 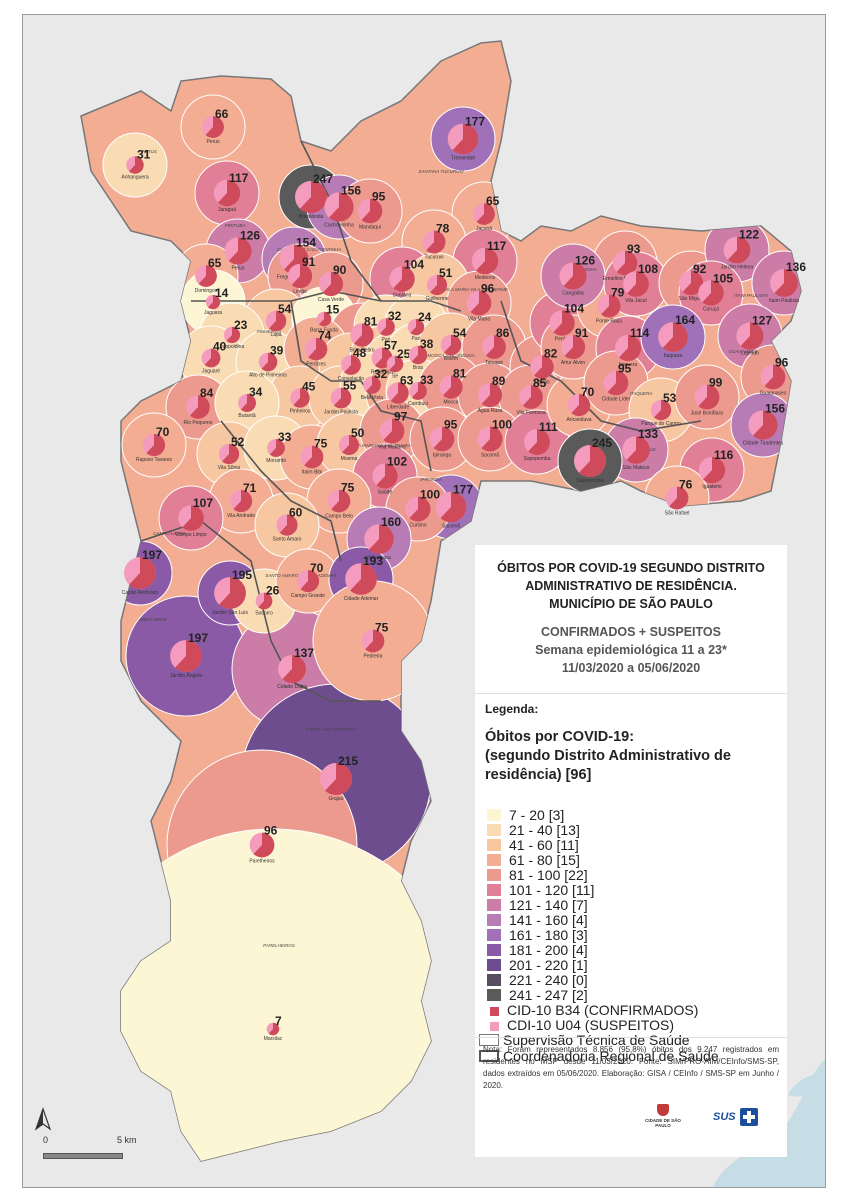 I want to click on district-count: 195, so click(x=242, y=575).